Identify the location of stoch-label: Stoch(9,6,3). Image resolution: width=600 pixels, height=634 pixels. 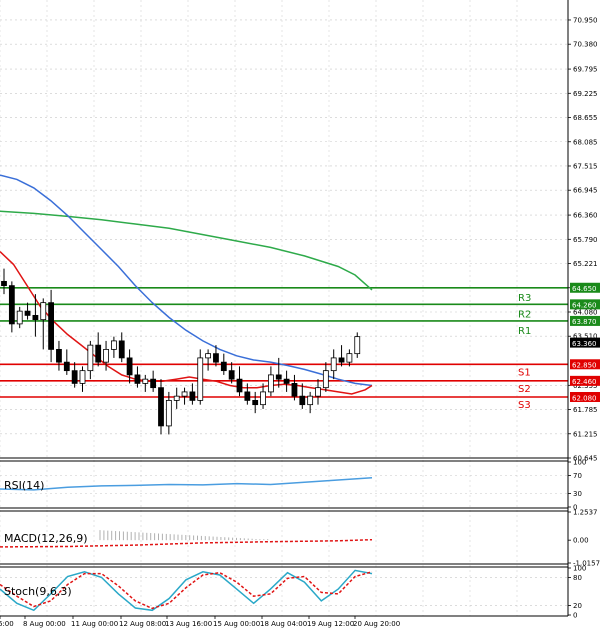
(38, 591).